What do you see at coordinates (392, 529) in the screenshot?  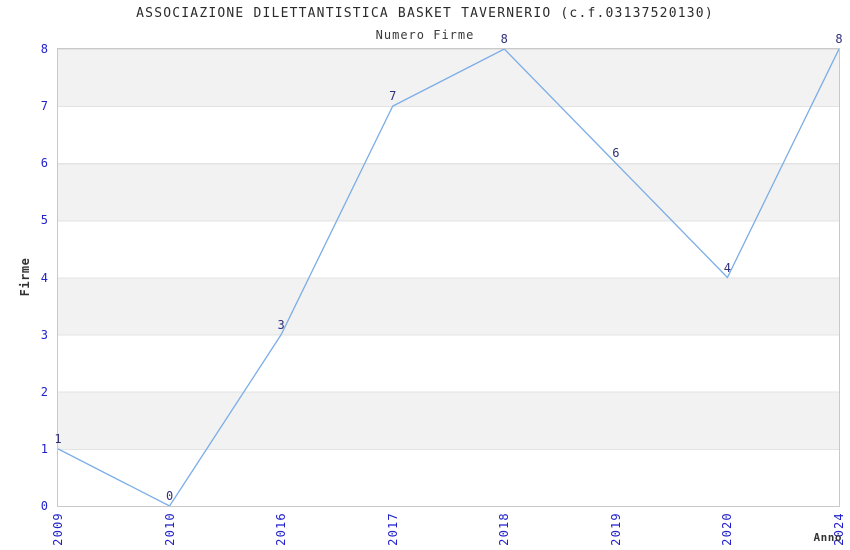 I see `x-tick-label: 2017` at bounding box center [392, 529].